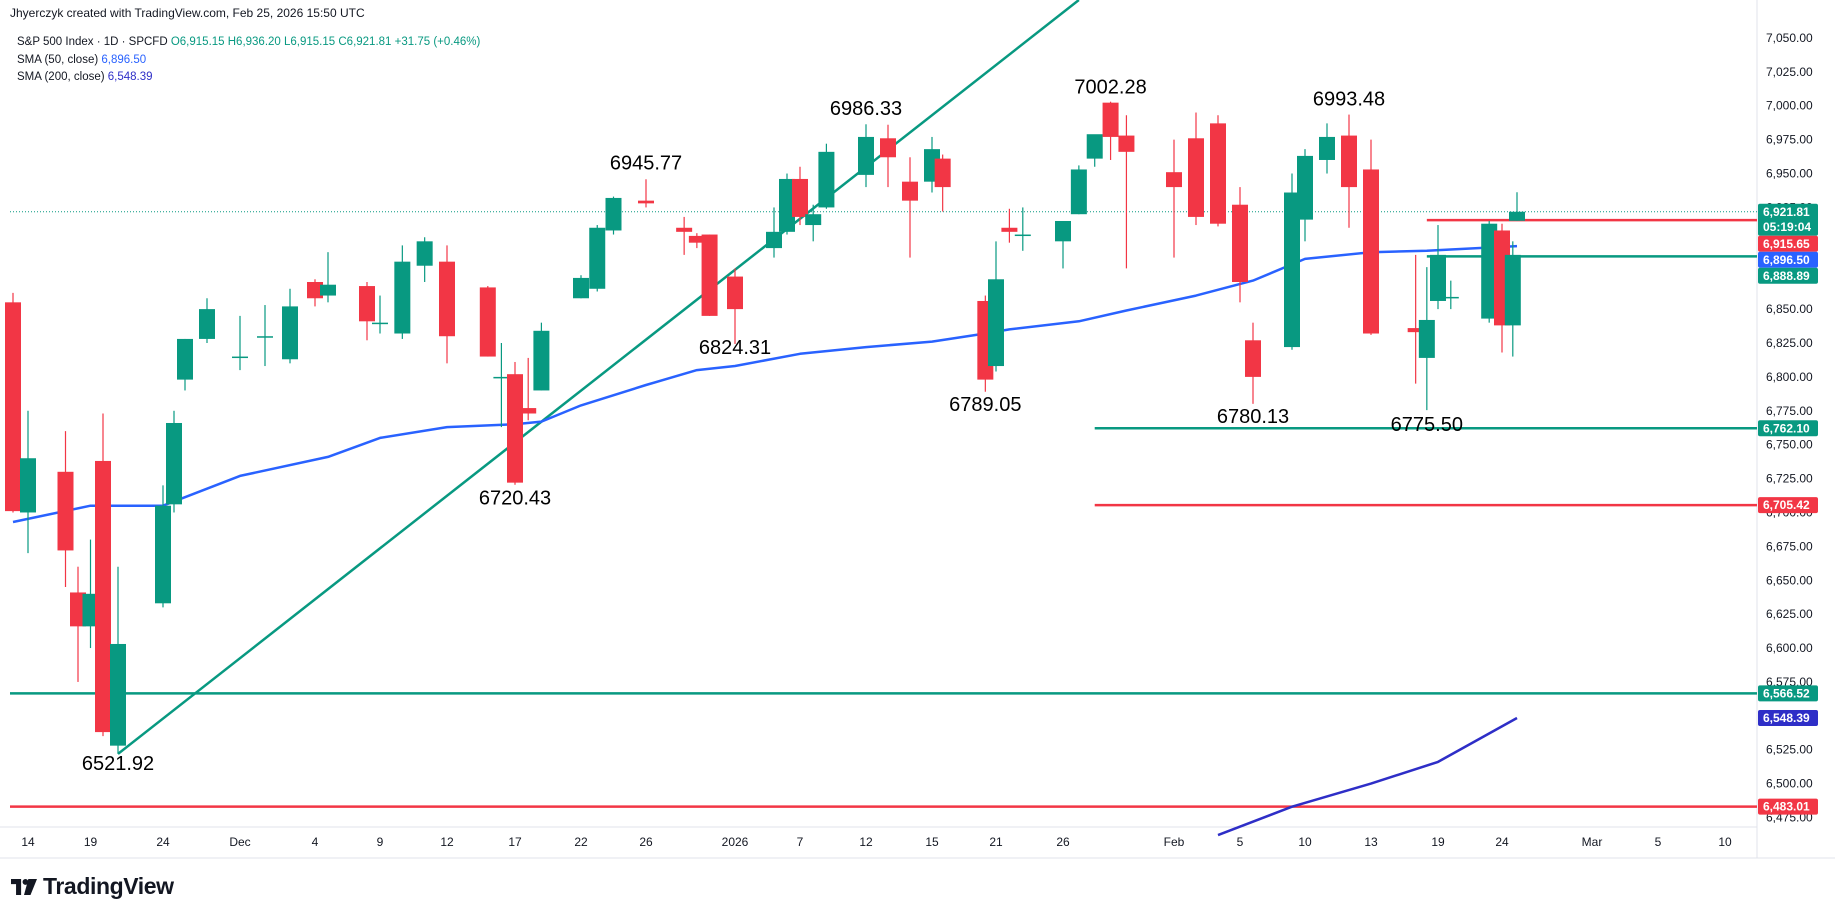 The height and width of the screenshot is (917, 1835). I want to click on sma200-row: SMA (200, close) 6,548.39, so click(248, 78).